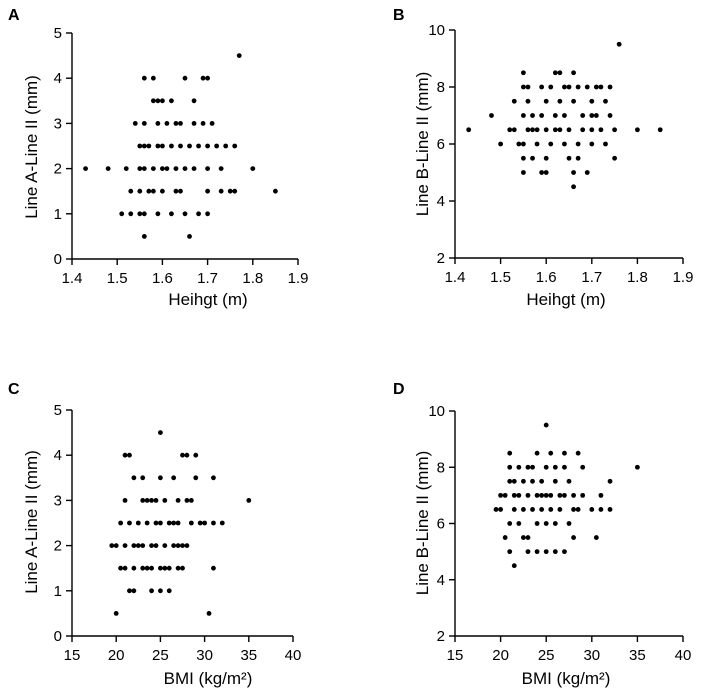 The height and width of the screenshot is (695, 702). Describe the element at coordinates (441, 467) in the screenshot. I see `panel-d-y-tick-label: 8` at that location.